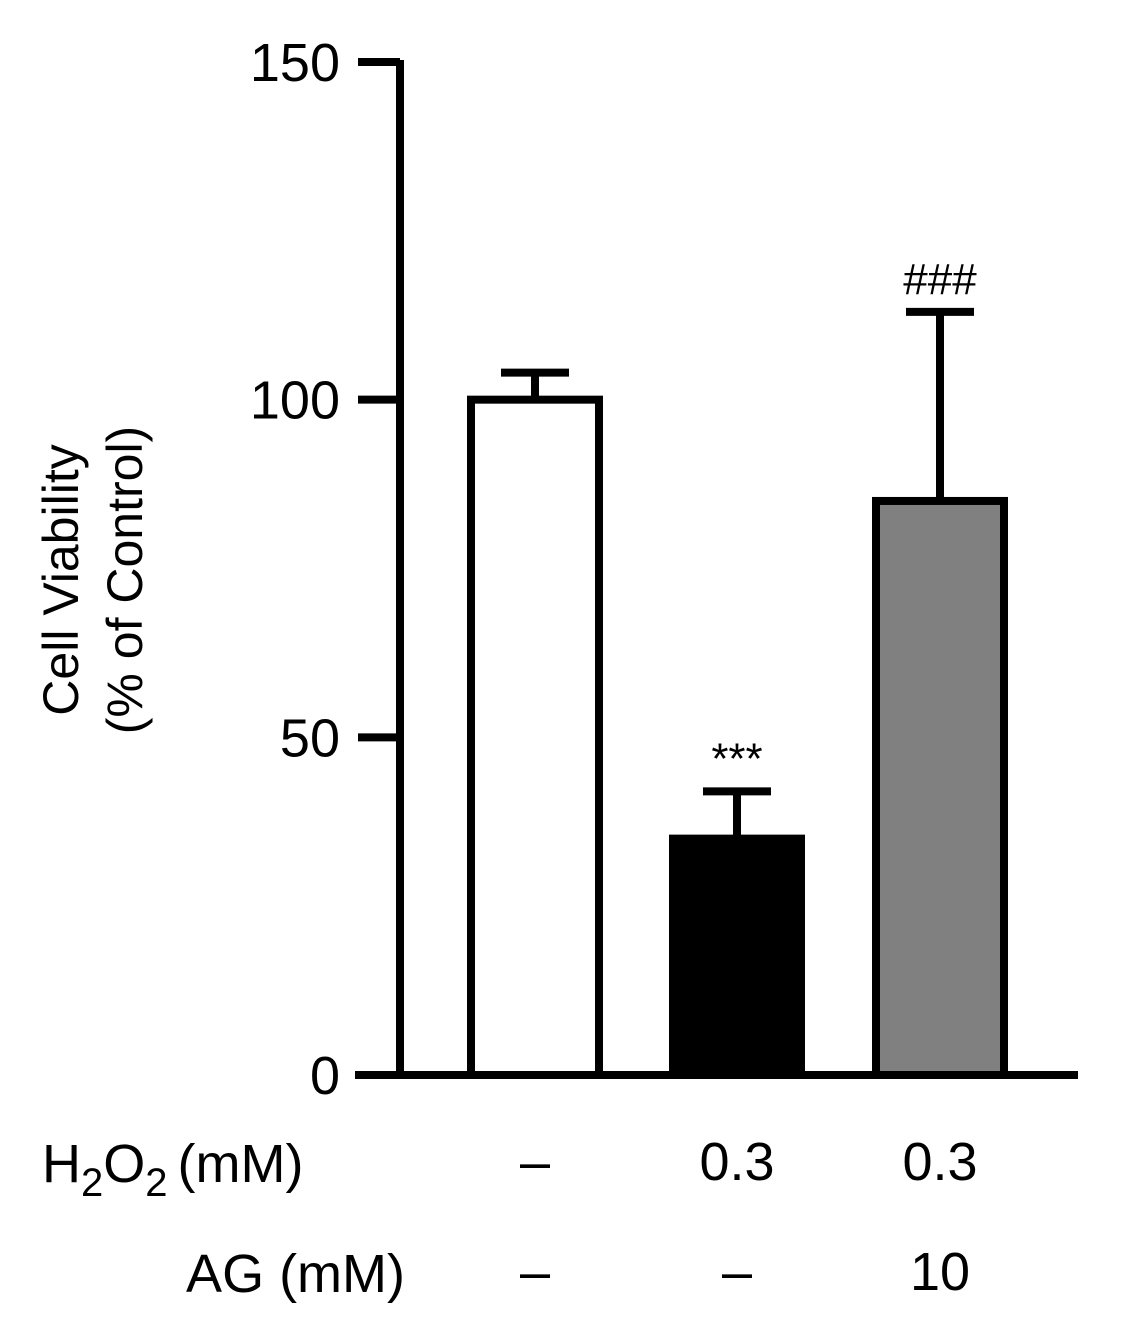 The height and width of the screenshot is (1342, 1146). I want to click on h2o2-value-3: 0.3, so click(939, 1162).